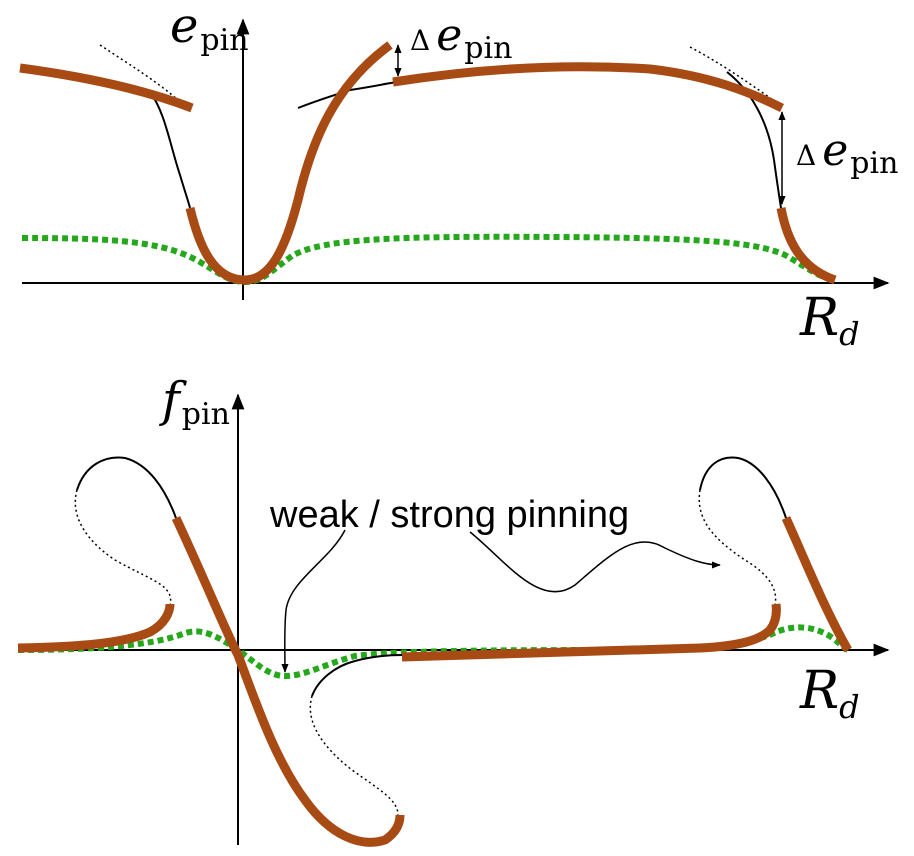 The height and width of the screenshot is (856, 914). I want to click on annotation-pointer-left, so click(313, 601).